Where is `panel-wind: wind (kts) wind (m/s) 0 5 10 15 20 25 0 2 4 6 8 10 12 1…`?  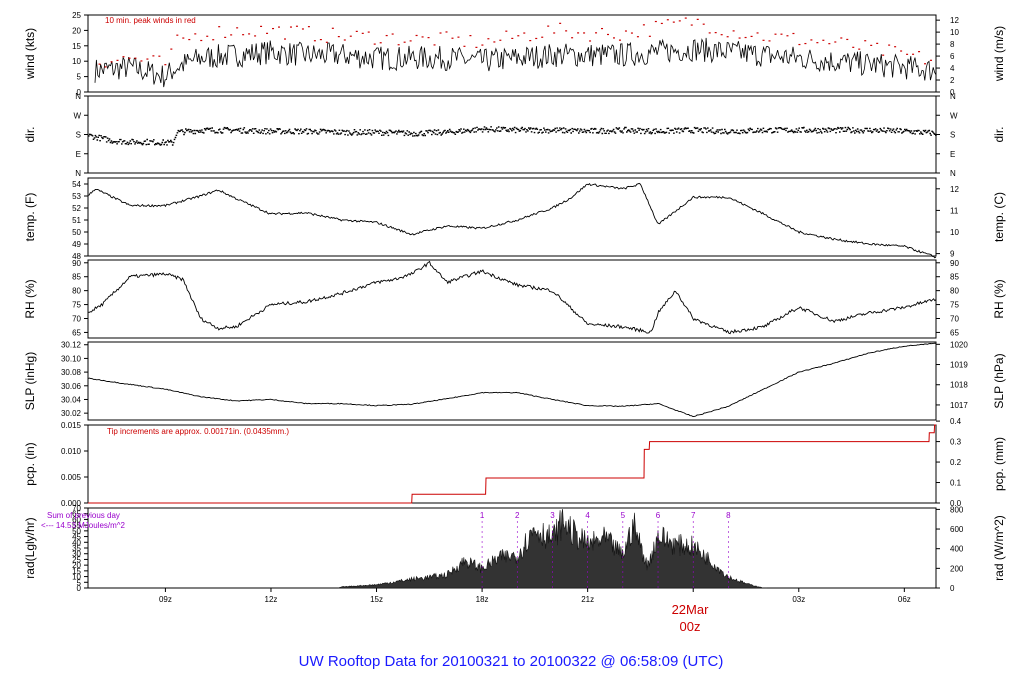
panel-wind: wind (kts) wind (m/s) 0 5 10 15 20 25 0 2 4 6 8 10 12 1… is located at coordinates (514, 54).